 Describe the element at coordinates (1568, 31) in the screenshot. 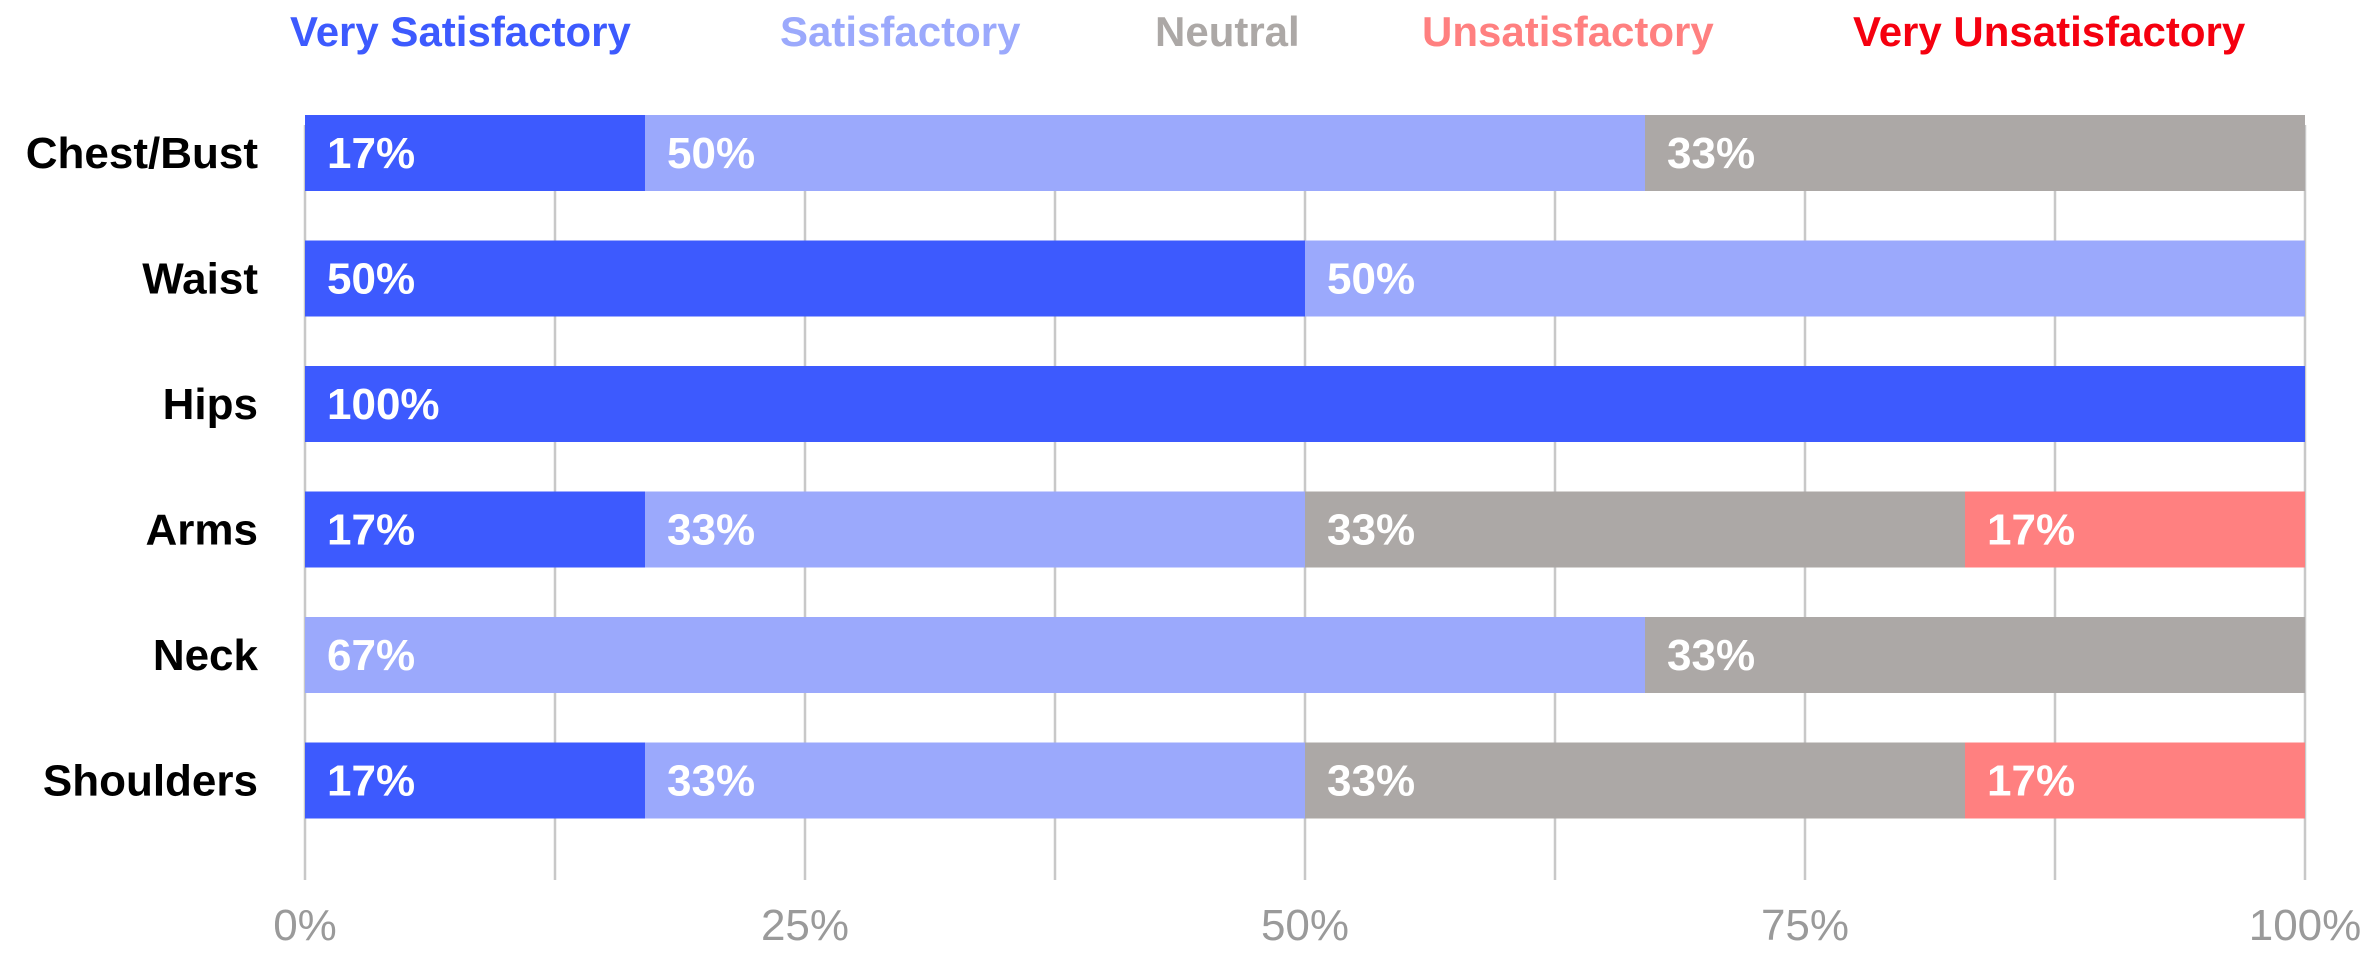

I see `legend-item-unsatisfactory: Unsatisfactory` at that location.